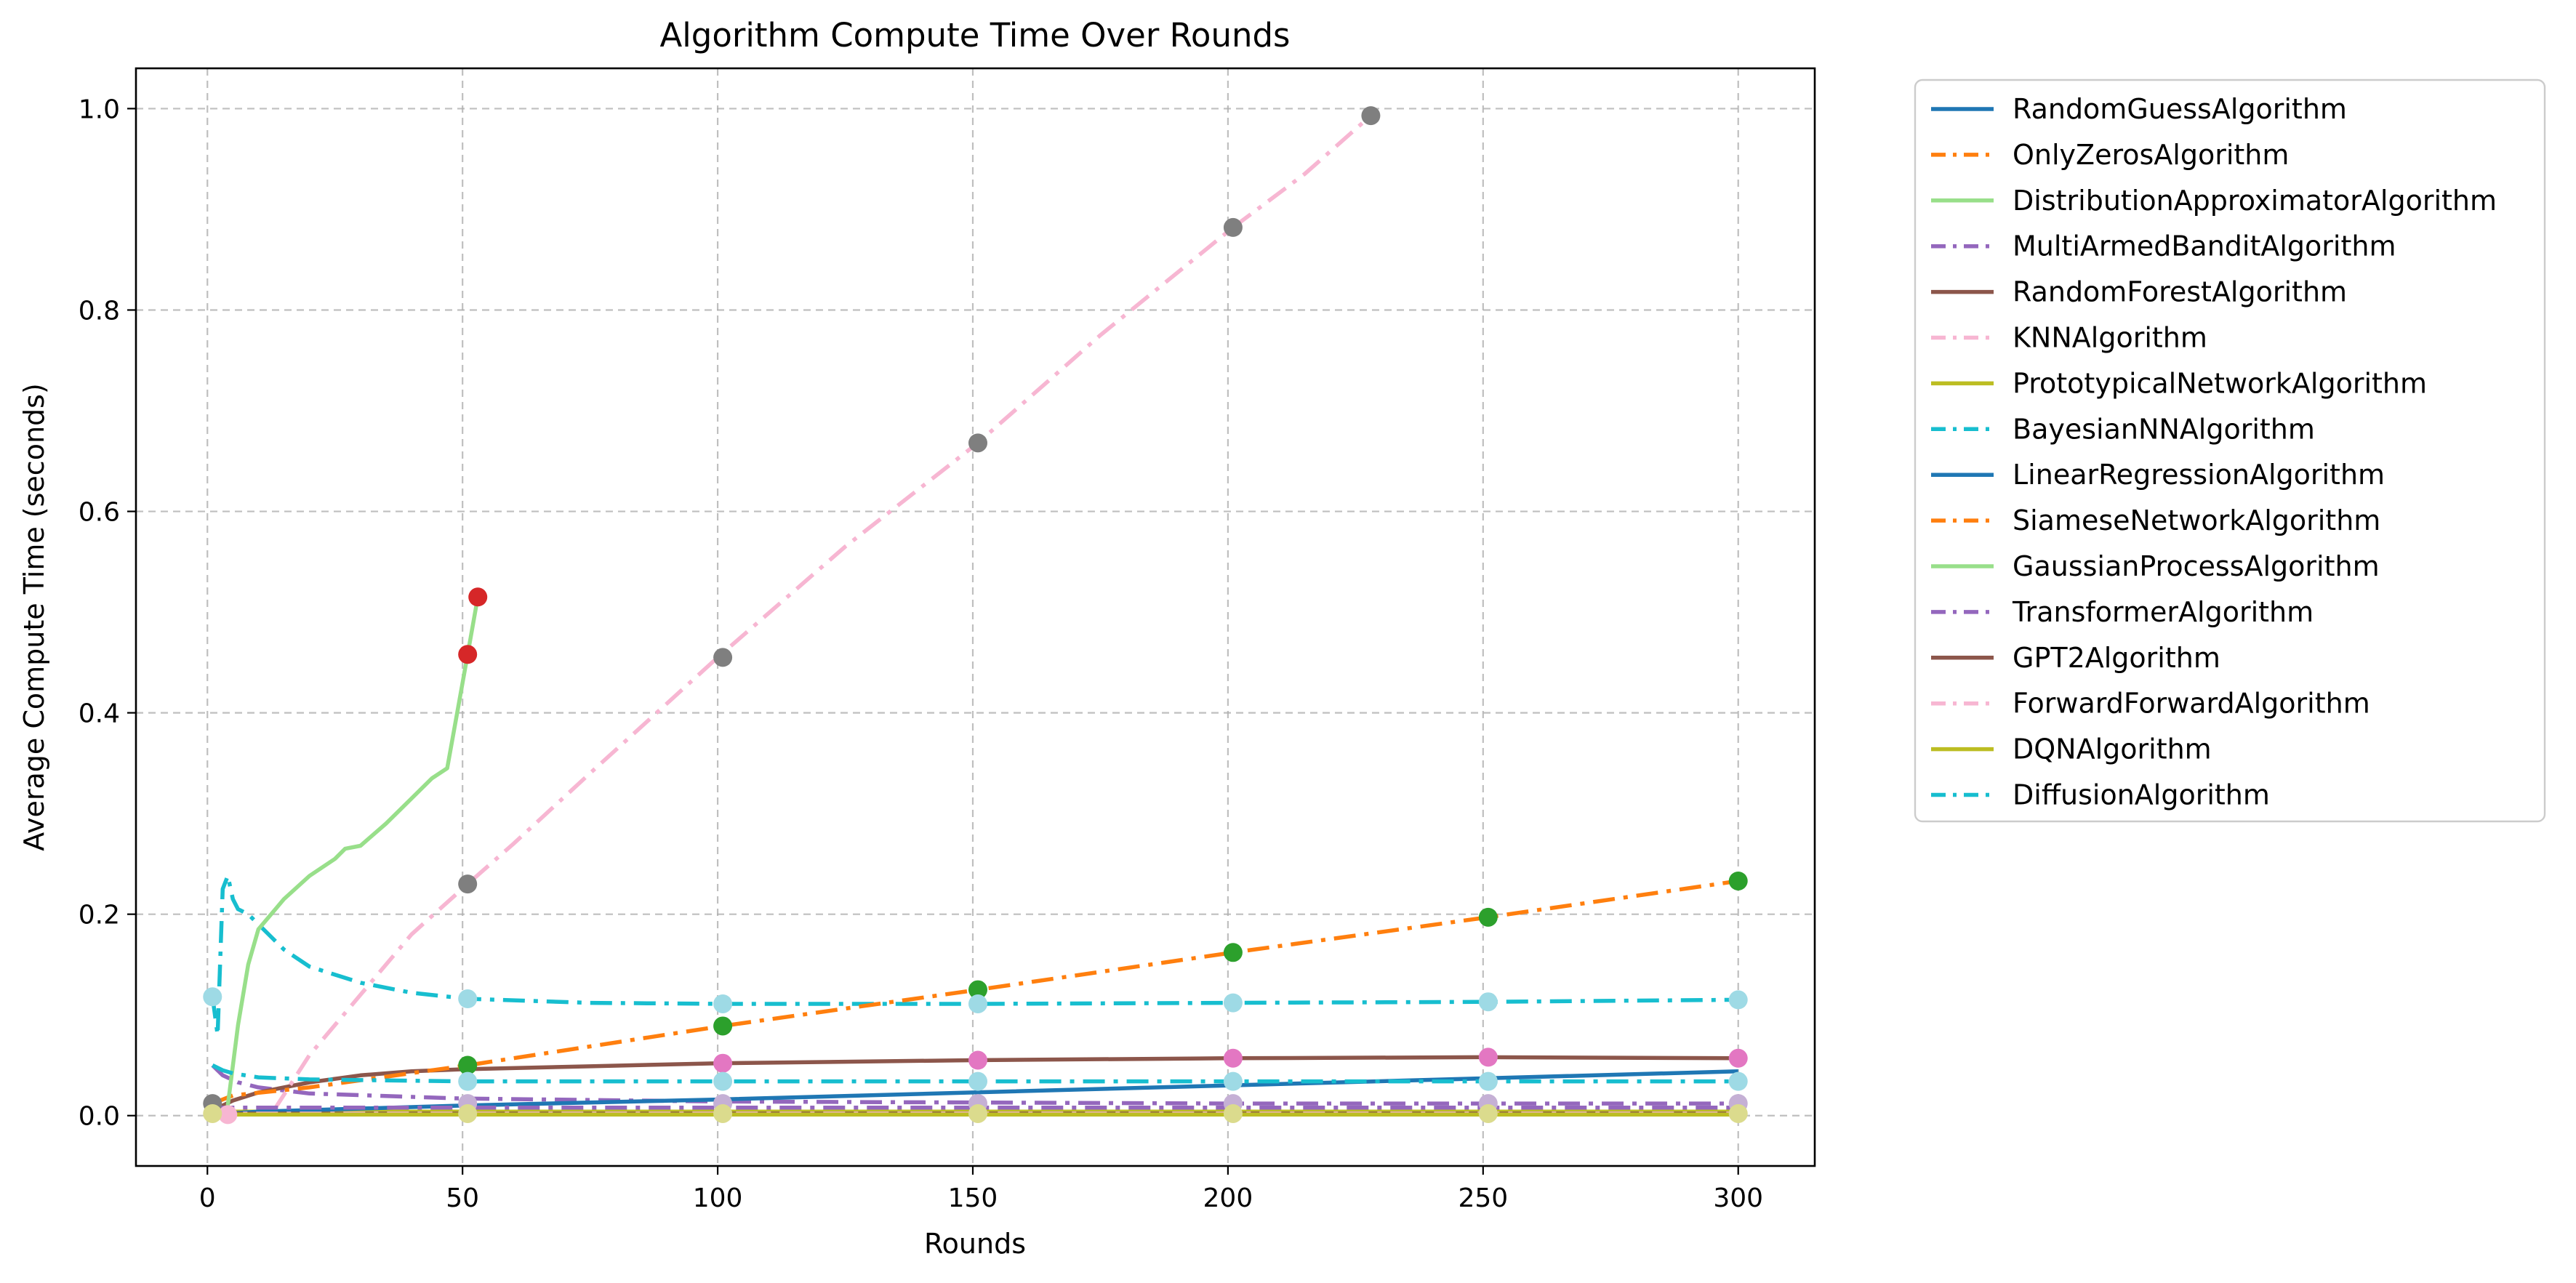  Describe the element at coordinates (2180, 292) in the screenshot. I see `legend-label: RandomForestAlgorithm` at that location.